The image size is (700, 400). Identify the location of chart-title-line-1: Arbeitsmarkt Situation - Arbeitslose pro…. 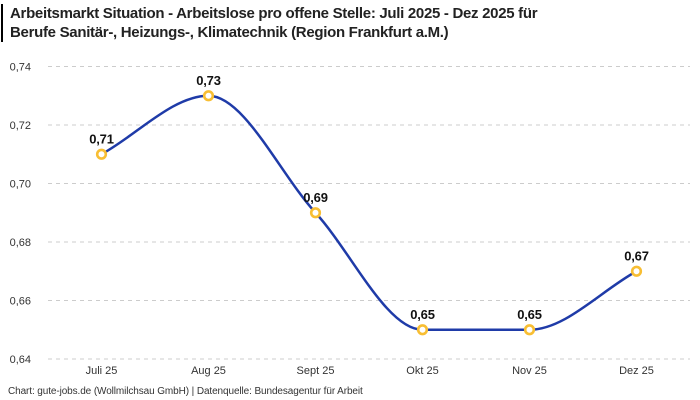
(274, 13).